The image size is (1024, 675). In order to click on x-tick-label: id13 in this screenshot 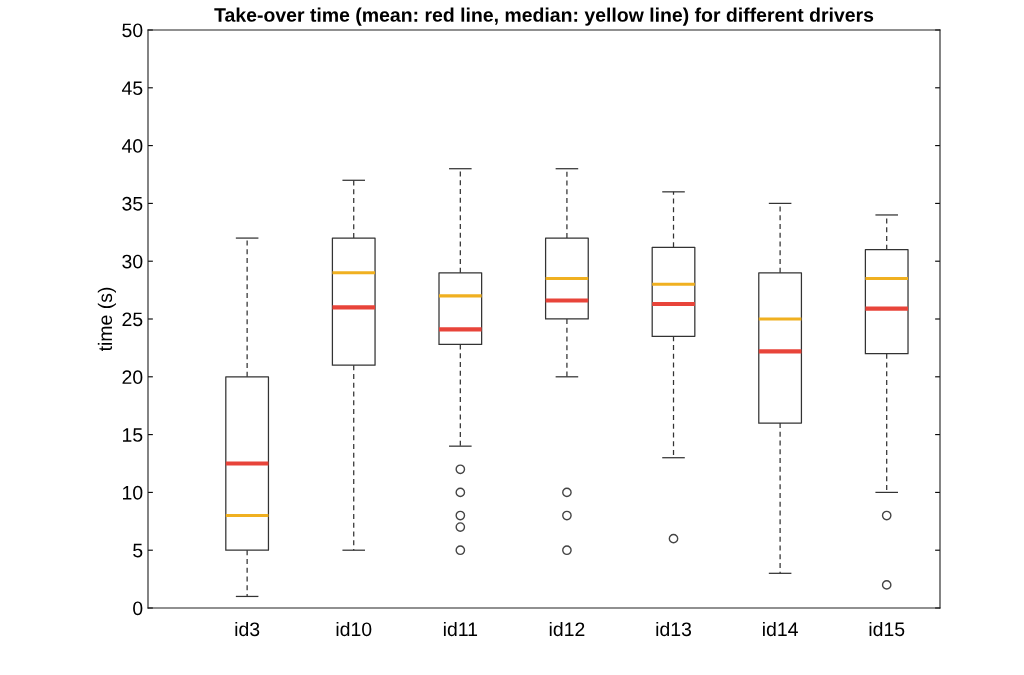, I will do `click(674, 629)`.